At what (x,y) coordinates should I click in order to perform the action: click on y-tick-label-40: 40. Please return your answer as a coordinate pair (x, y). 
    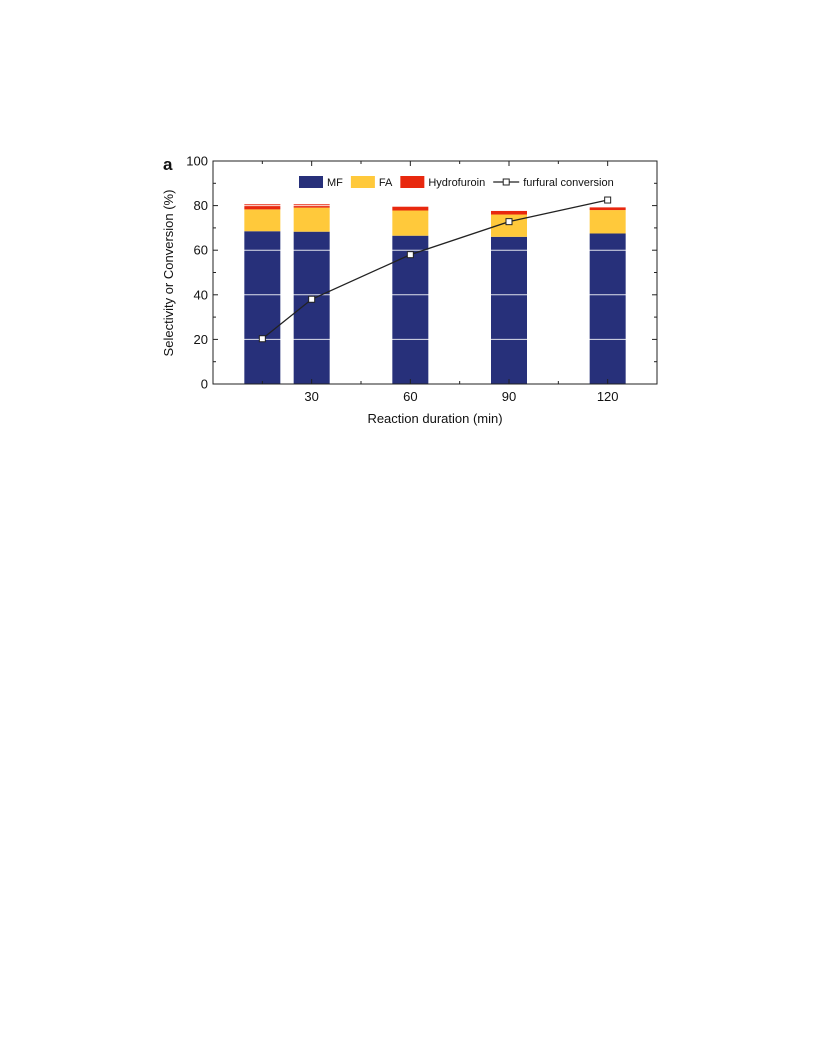
    Looking at the image, I should click on (201, 294).